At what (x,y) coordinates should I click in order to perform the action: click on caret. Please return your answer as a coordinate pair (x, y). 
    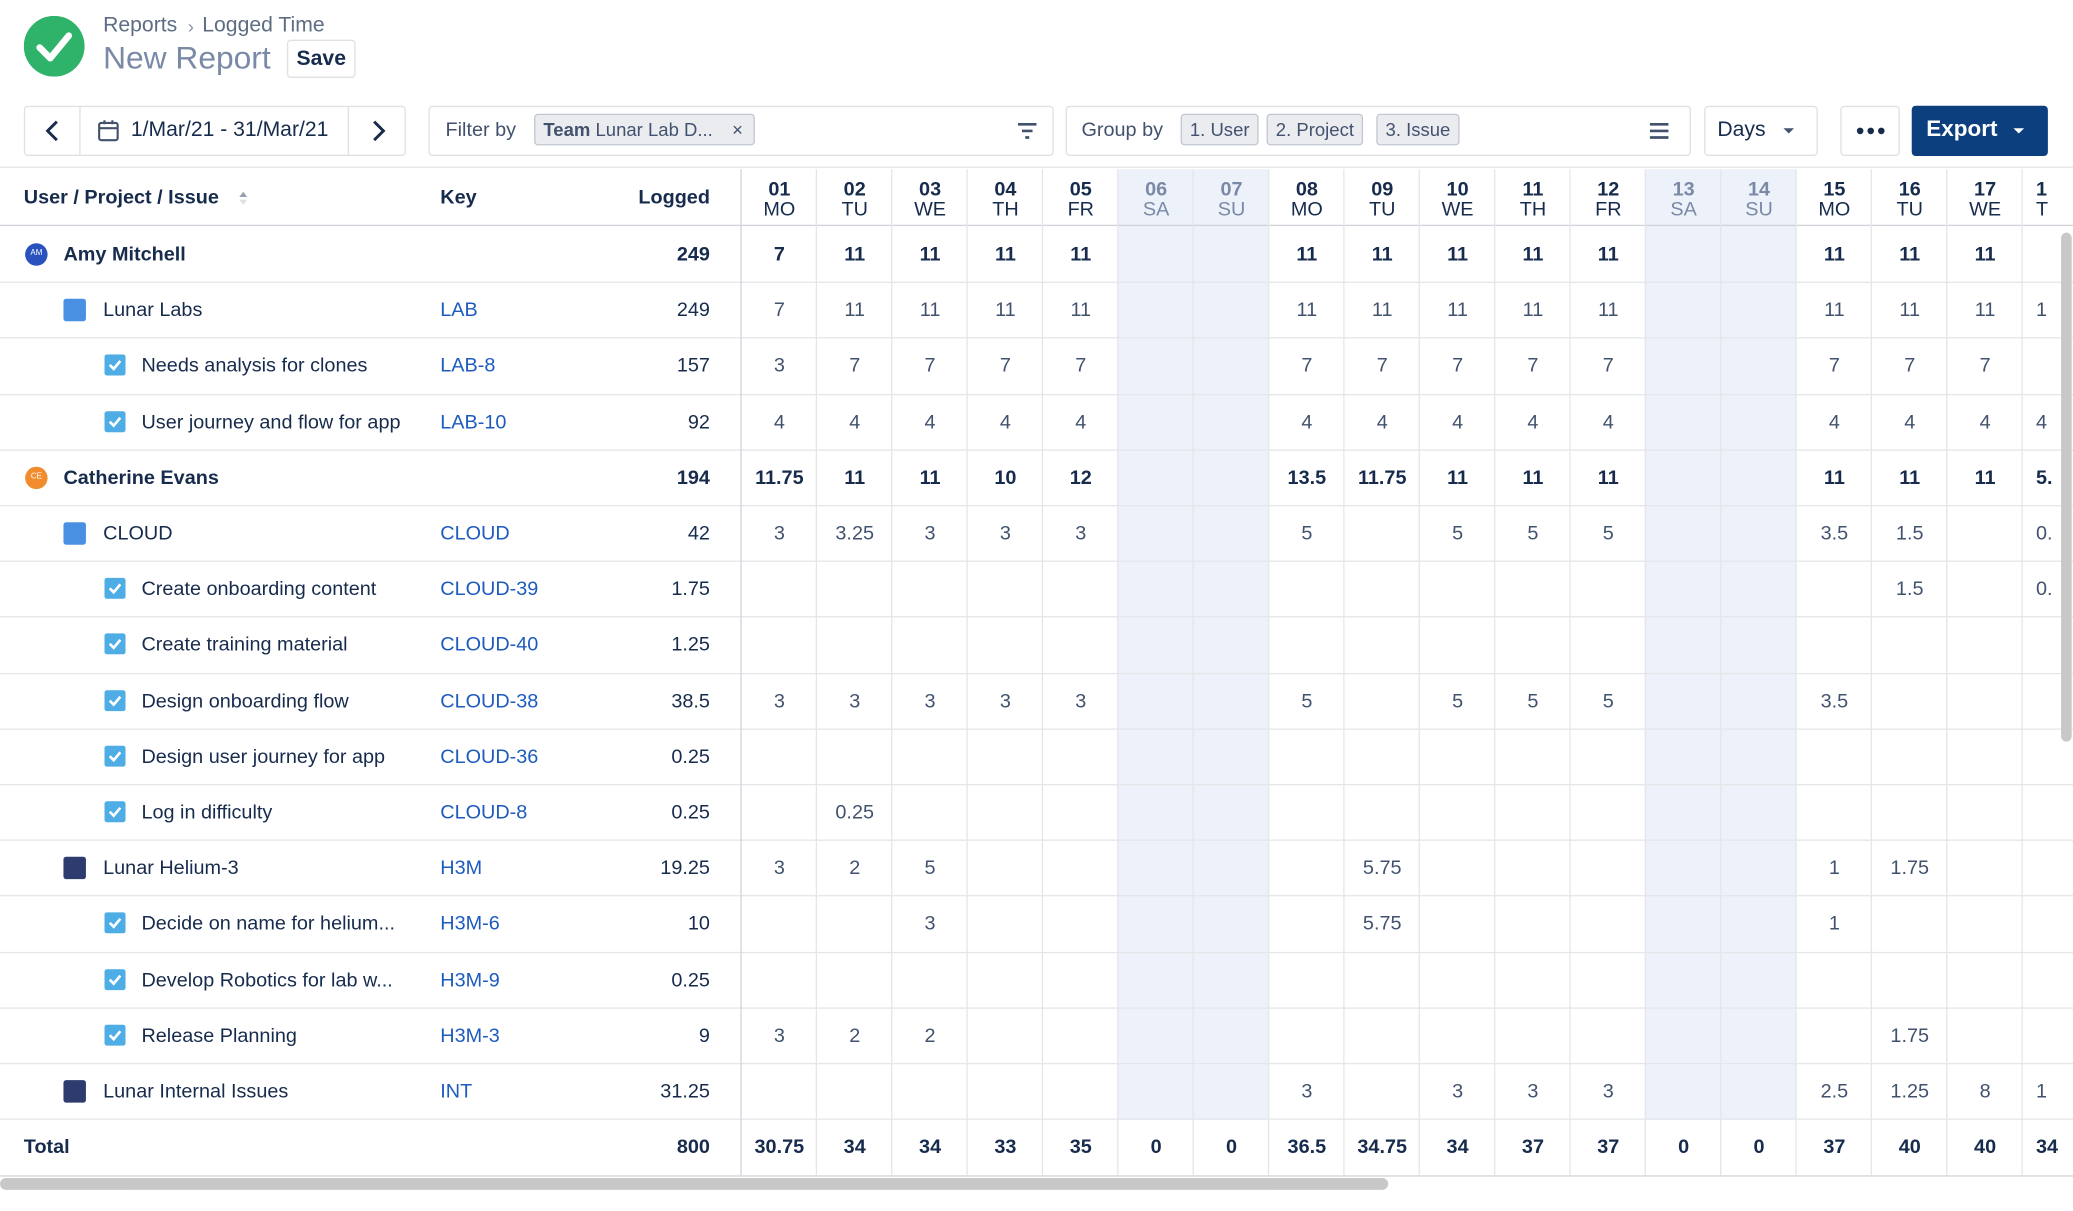
    Looking at the image, I should click on (1789, 131).